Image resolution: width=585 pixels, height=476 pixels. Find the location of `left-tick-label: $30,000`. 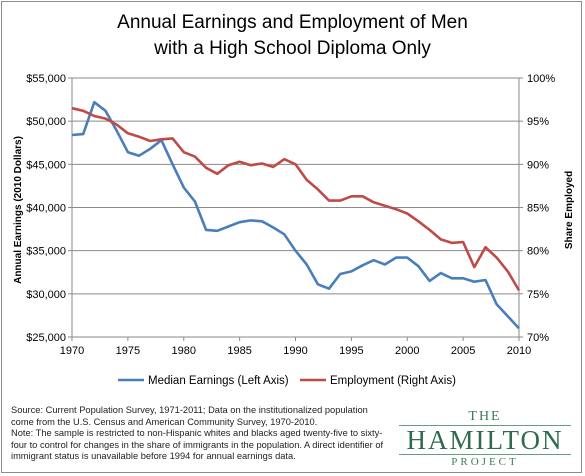

left-tick-label: $30,000 is located at coordinates (46, 295).